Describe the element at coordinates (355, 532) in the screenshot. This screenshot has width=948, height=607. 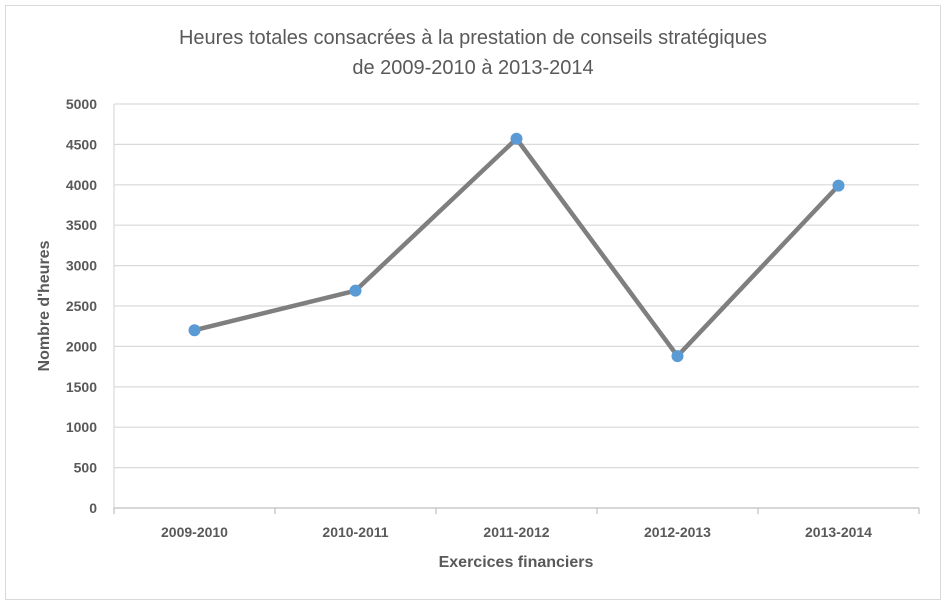
I see `x-tick-label: 2010-2011` at that location.